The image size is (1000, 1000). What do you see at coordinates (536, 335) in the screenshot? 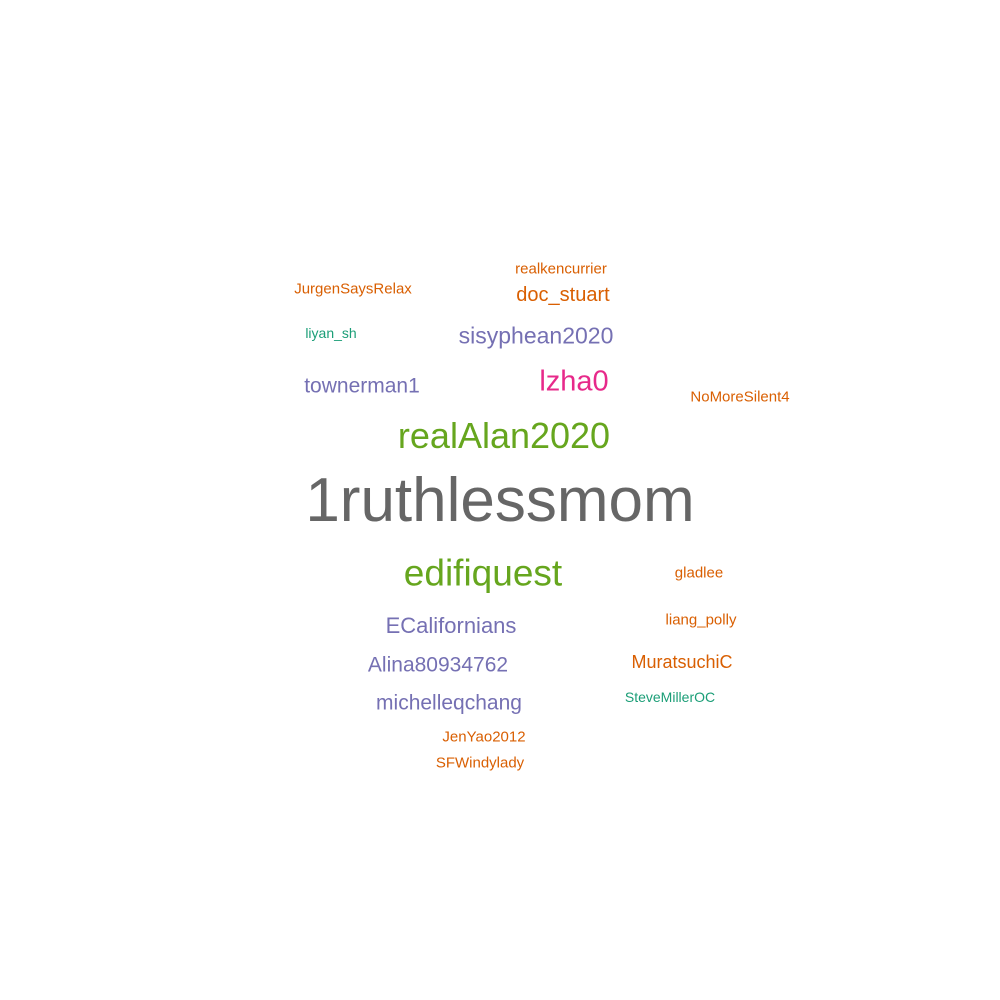
I see `word-sisyphean2020: sisyphean2020` at bounding box center [536, 335].